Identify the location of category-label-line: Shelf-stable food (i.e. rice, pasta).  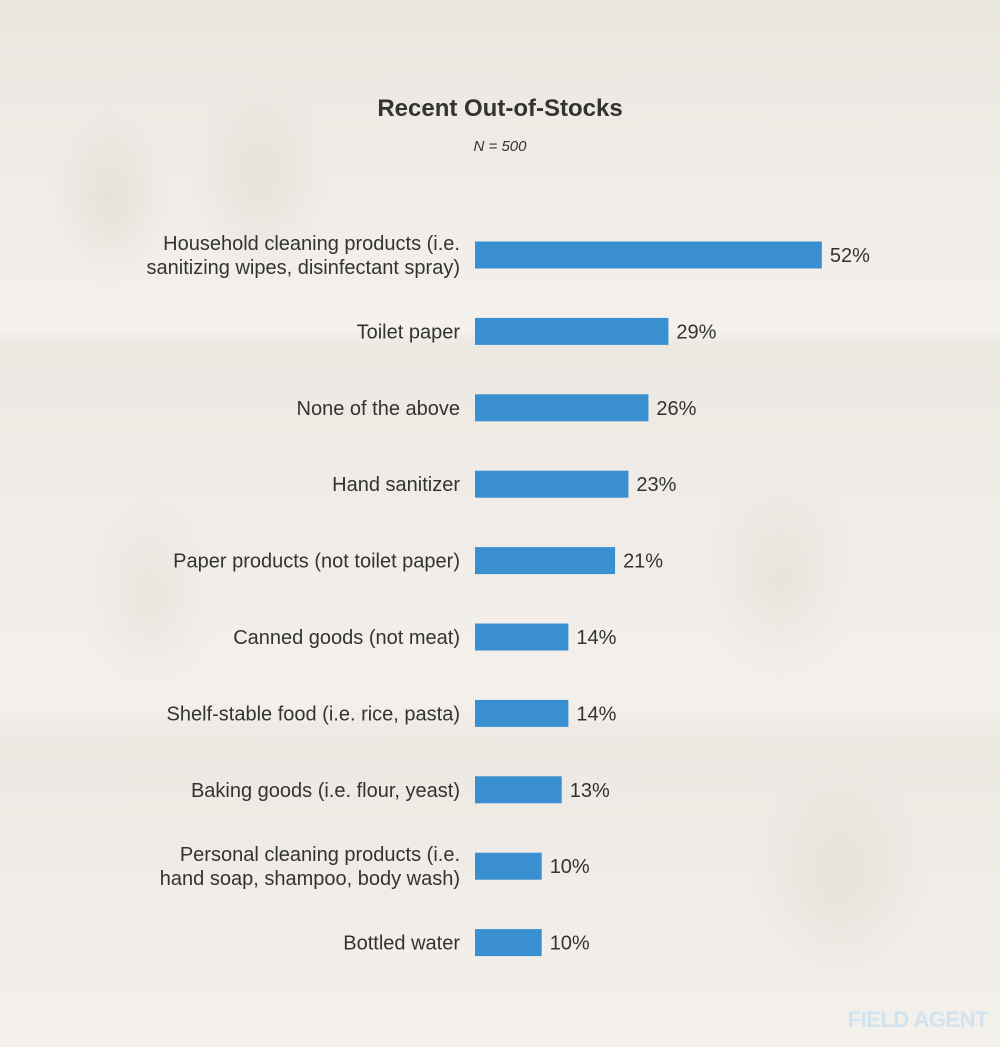
(313, 714).